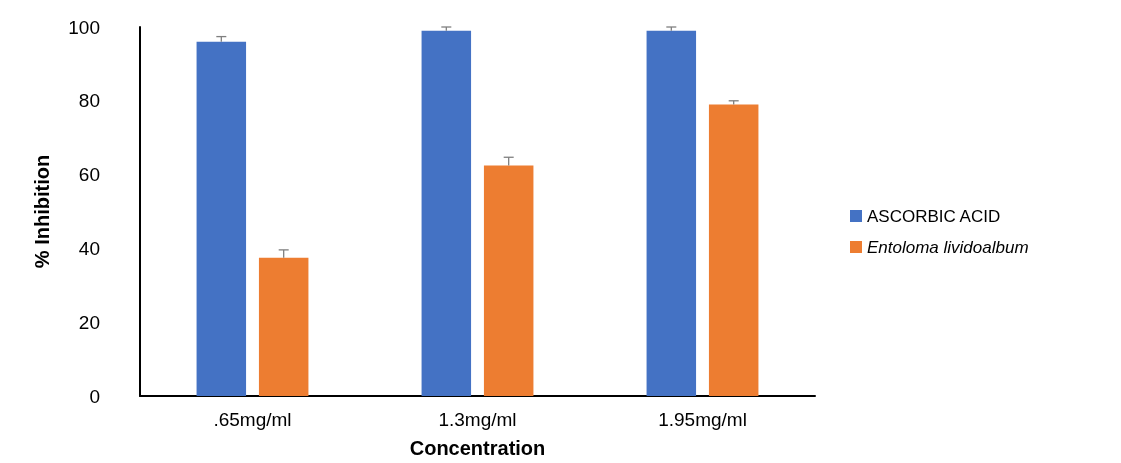 This screenshot has width=1121, height=463. Describe the element at coordinates (89, 175) in the screenshot. I see `y-tick-label: 60` at that location.